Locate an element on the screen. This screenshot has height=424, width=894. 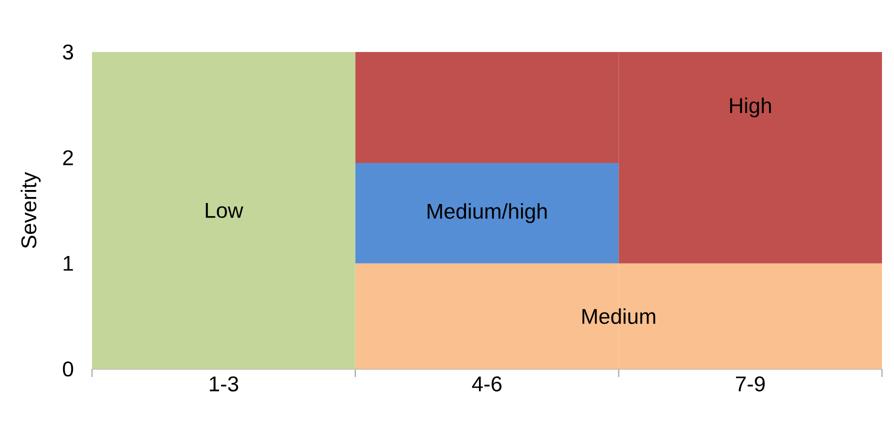
series-label: Low is located at coordinates (225, 210).